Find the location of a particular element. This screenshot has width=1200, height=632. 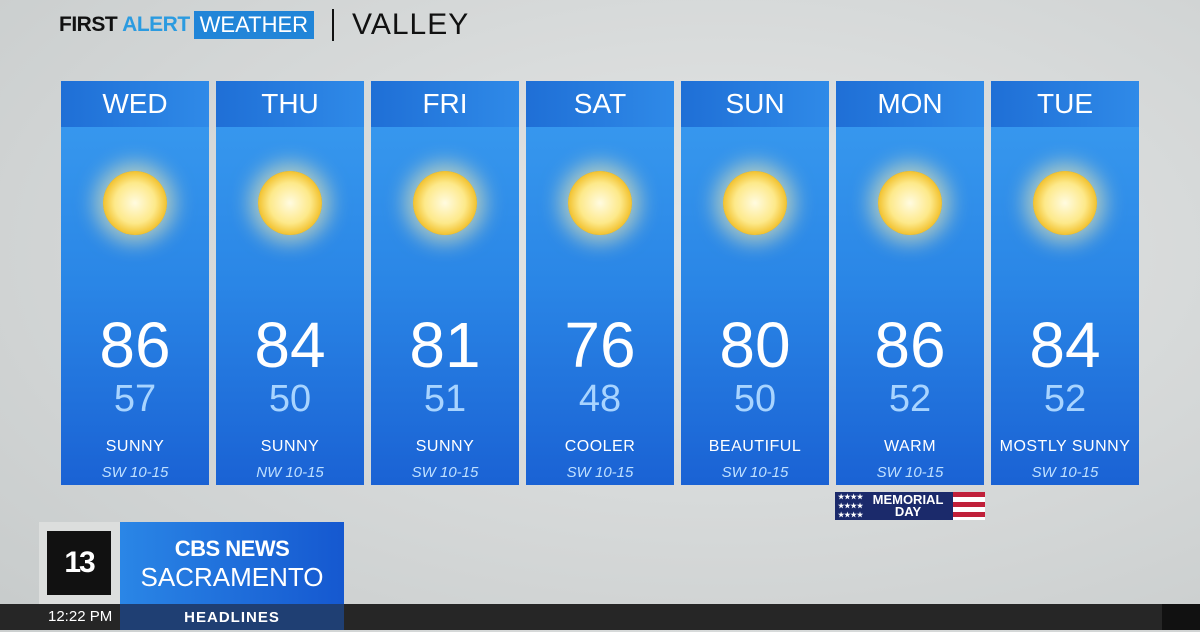

day-label: SAT is located at coordinates (600, 104).